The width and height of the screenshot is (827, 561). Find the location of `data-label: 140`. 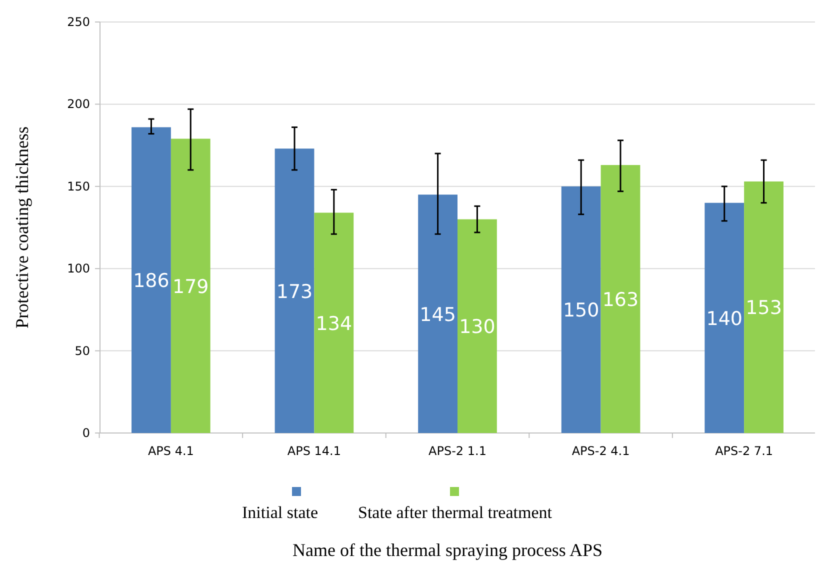

data-label: 140 is located at coordinates (724, 319).